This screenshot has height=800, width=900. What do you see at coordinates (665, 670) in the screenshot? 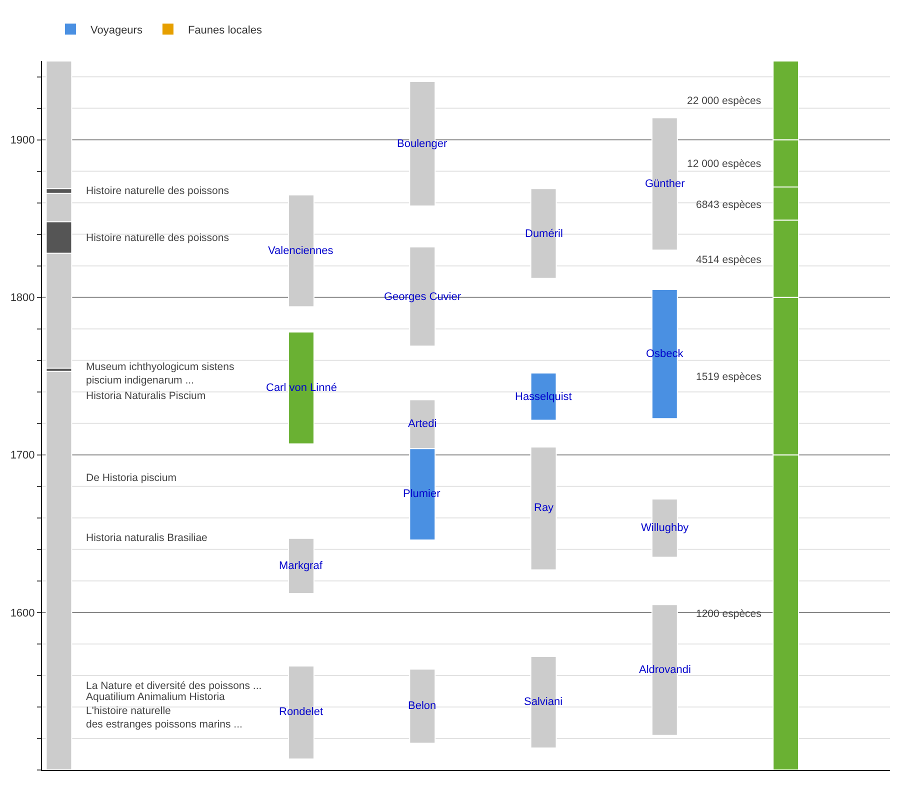
I see `data-label: Aldrovandi` at bounding box center [665, 670].